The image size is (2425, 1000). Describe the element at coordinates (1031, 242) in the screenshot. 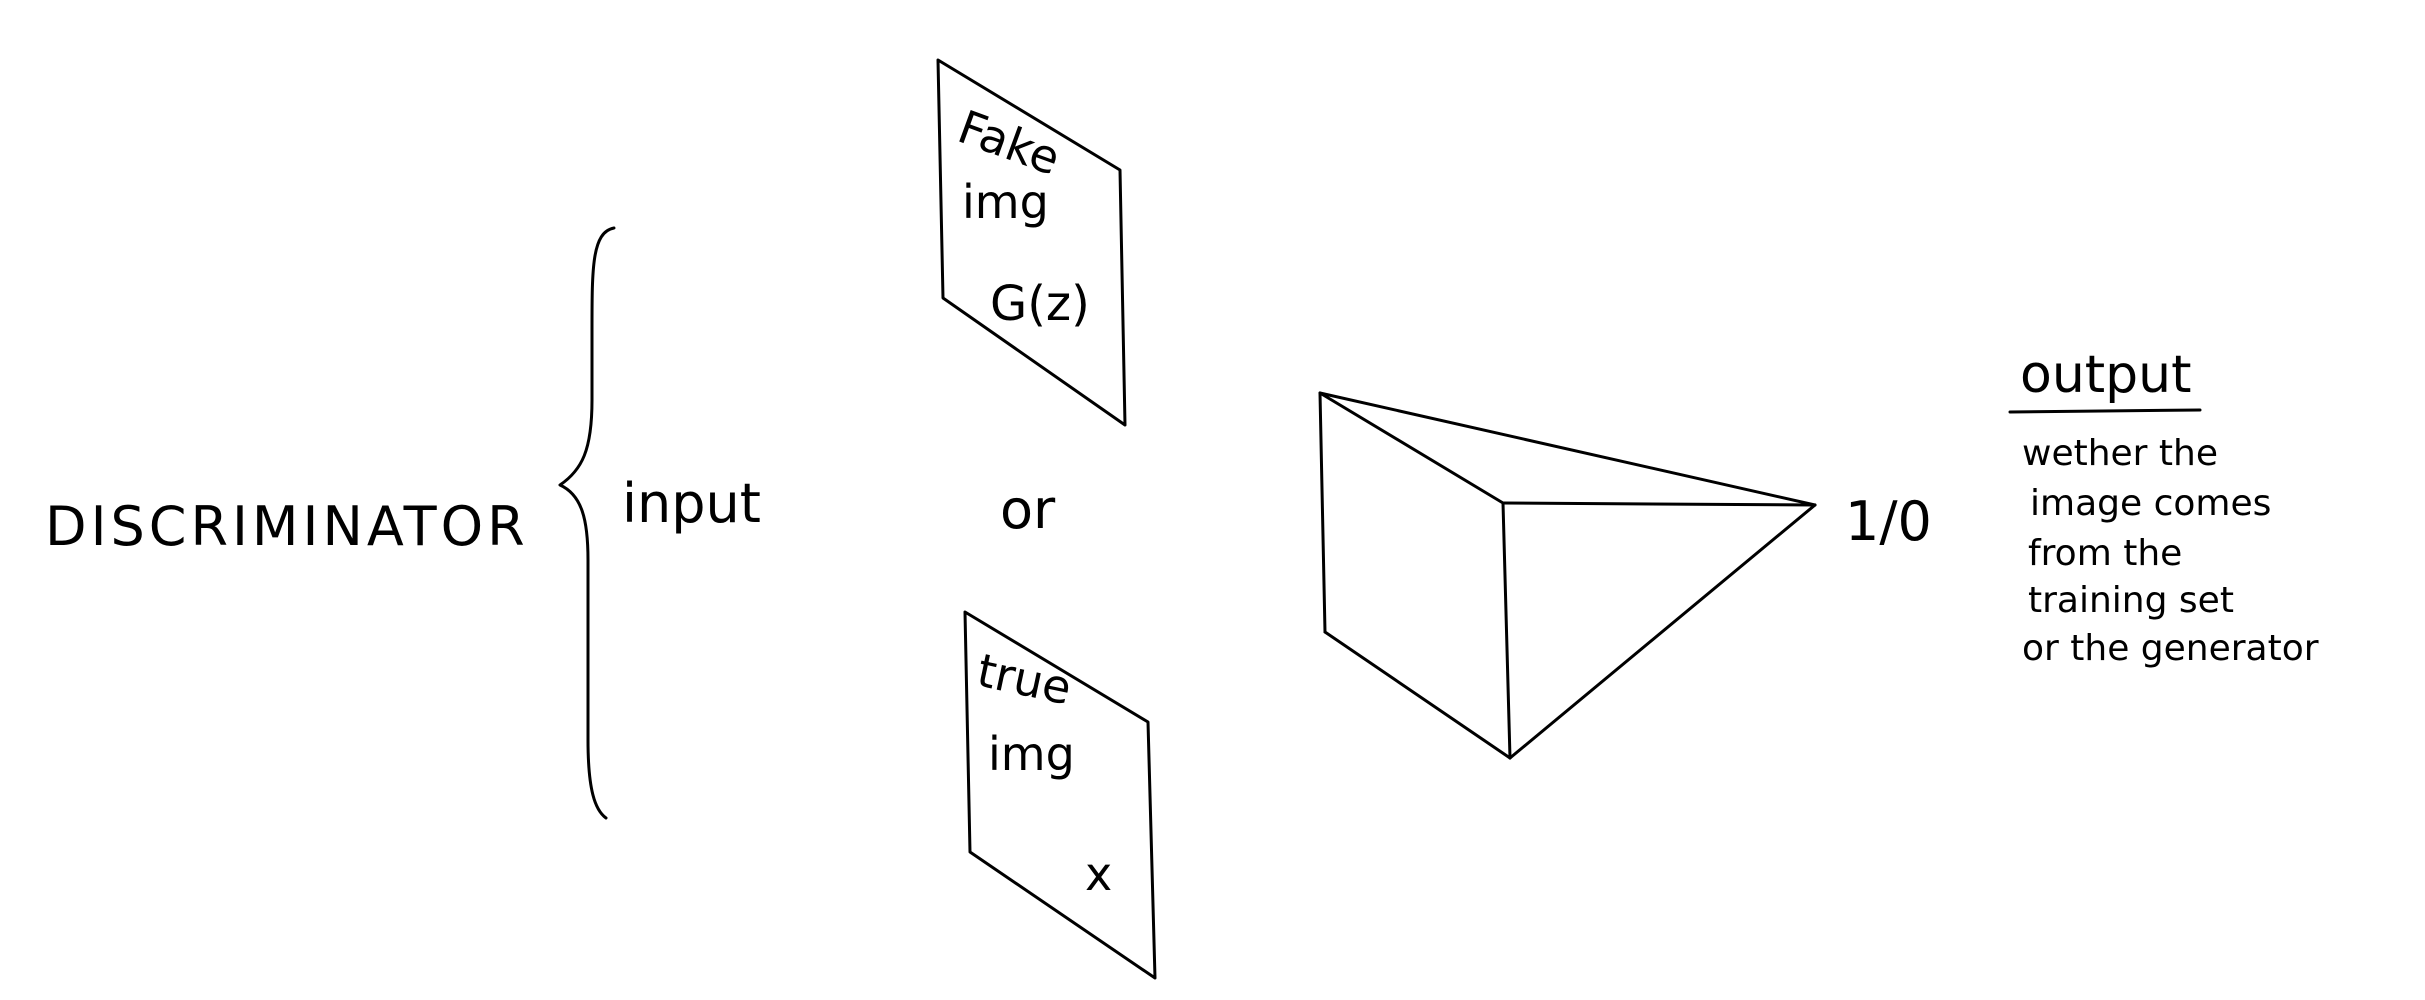

I see `fake-image-panel` at that location.